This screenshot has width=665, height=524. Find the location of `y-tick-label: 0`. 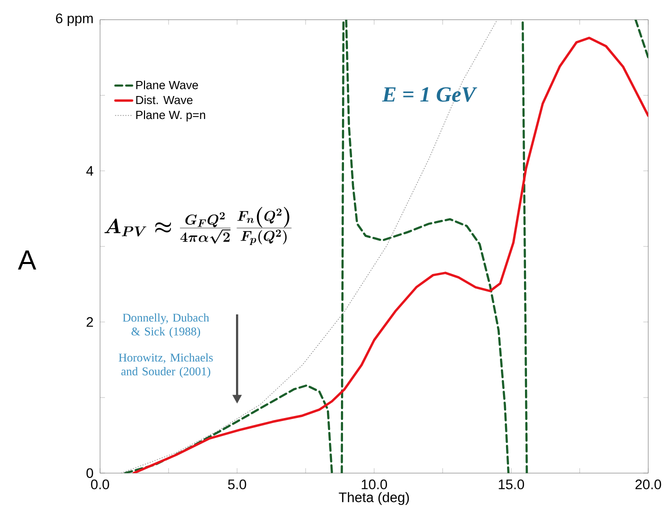

y-tick-label: 0 is located at coordinates (90, 473).